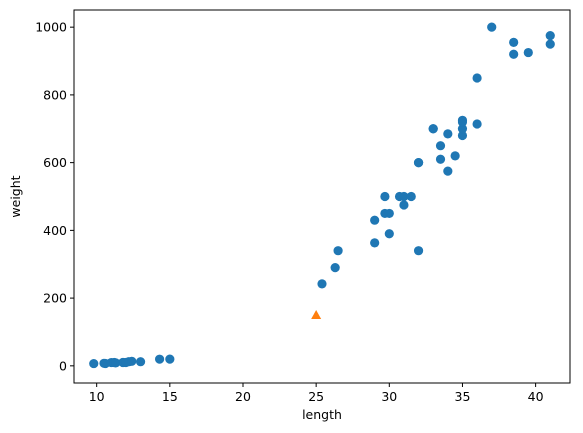  I want to click on highlight-point, so click(316, 315).